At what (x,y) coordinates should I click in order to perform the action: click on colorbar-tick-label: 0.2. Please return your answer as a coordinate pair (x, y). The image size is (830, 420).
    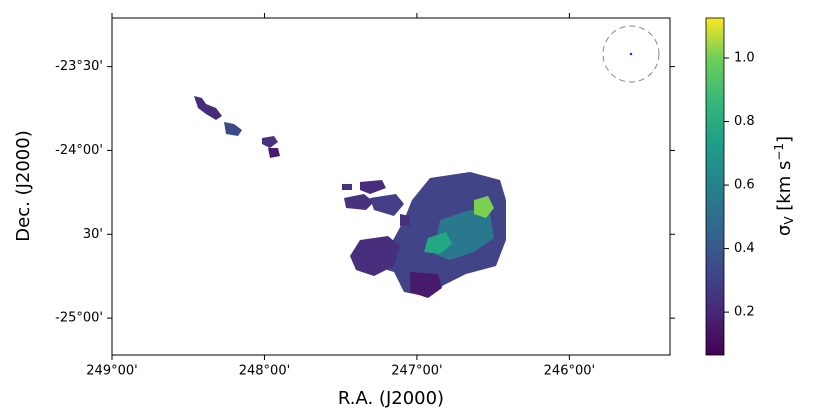
    Looking at the image, I should click on (744, 312).